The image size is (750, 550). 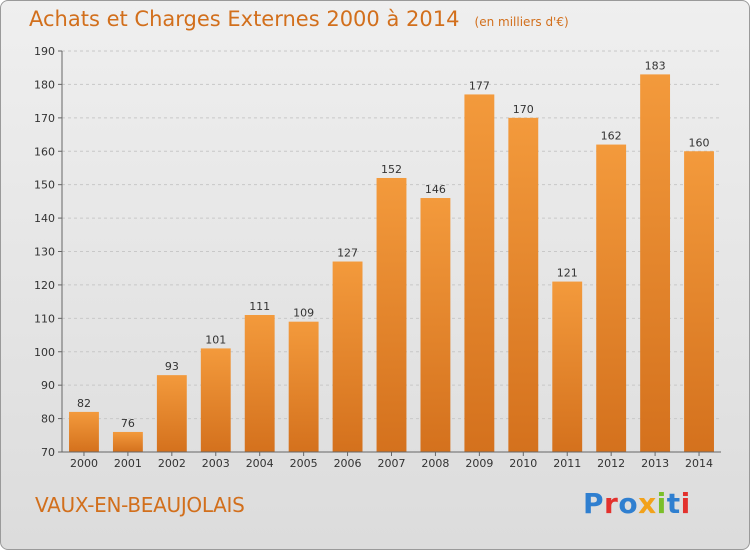 What do you see at coordinates (435, 463) in the screenshot?
I see `x-tick-label: 2008` at bounding box center [435, 463].